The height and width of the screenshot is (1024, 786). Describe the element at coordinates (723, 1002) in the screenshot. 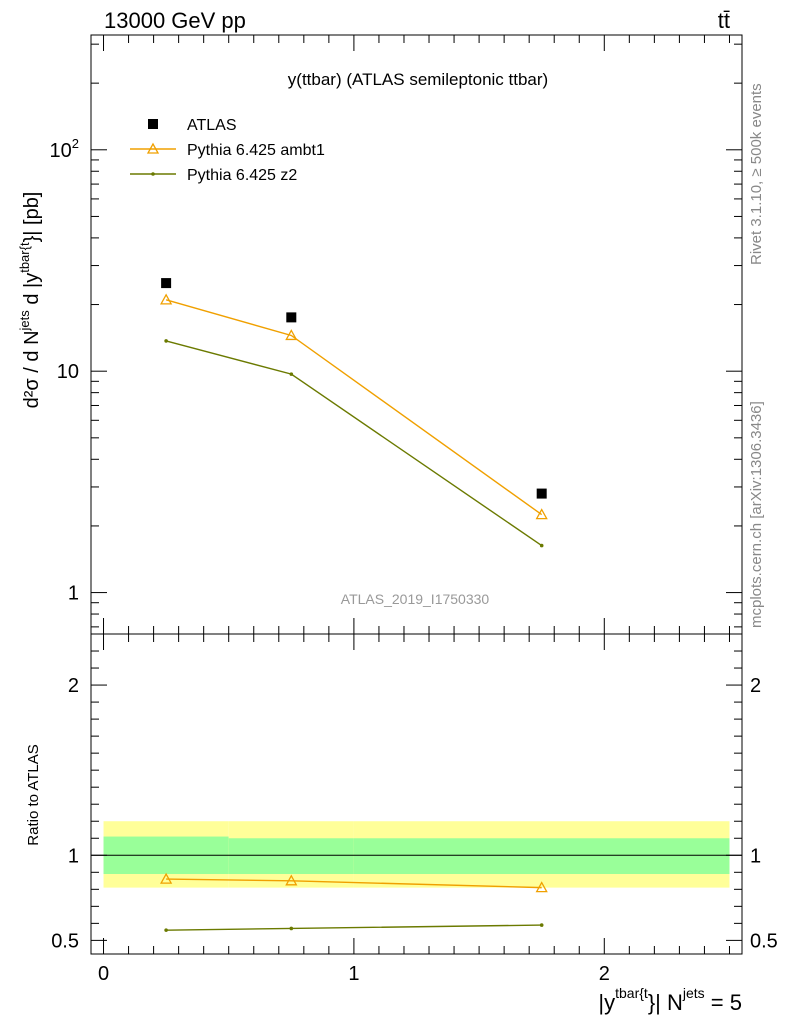

I see `xlabel-tail: = 5` at that location.